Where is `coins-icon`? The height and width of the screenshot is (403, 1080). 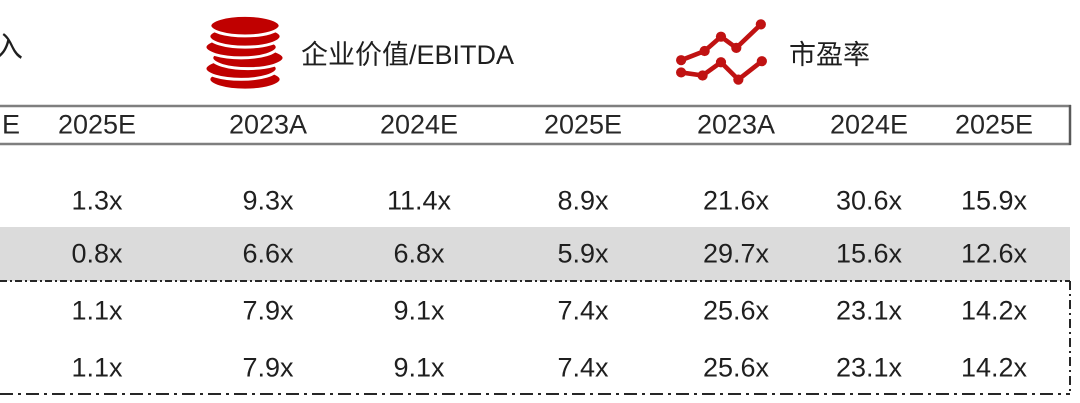
coins-icon is located at coordinates (244, 52).